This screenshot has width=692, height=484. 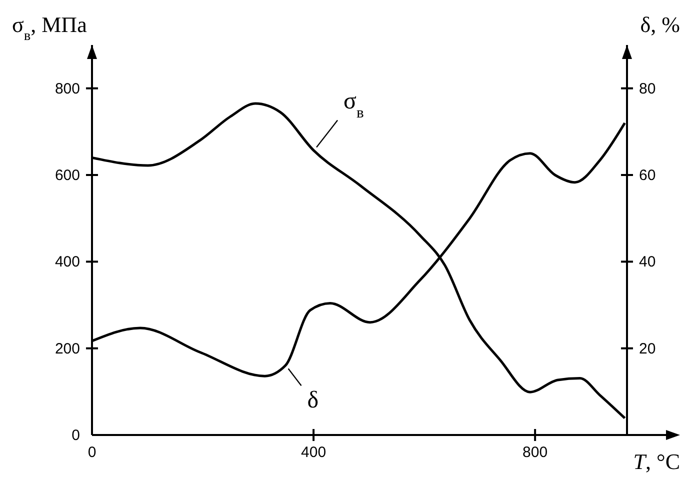 What do you see at coordinates (535, 452) in the screenshot?
I see `x-tick-label: 800` at bounding box center [535, 452].